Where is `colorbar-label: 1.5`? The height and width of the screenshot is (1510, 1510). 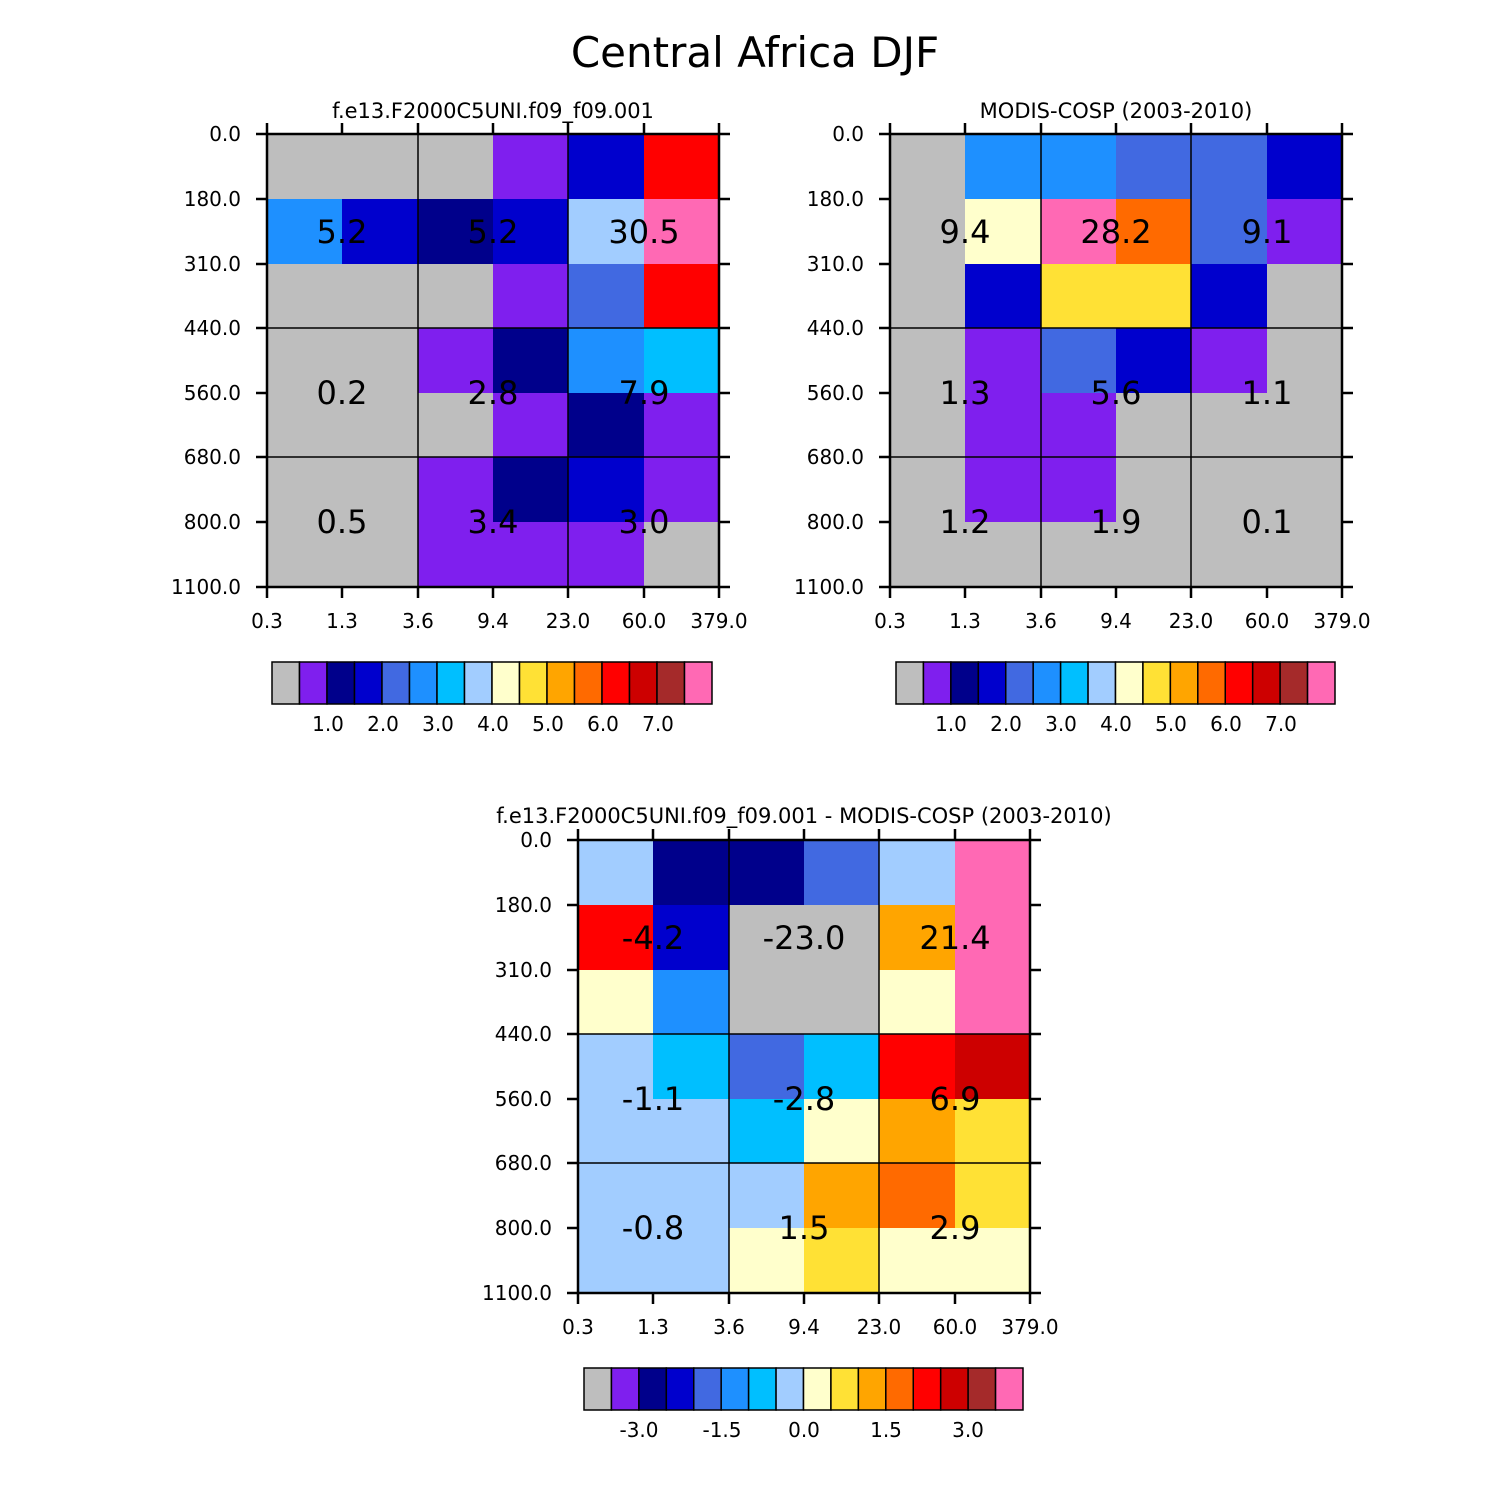 colorbar-label: 1.5 is located at coordinates (886, 1430).